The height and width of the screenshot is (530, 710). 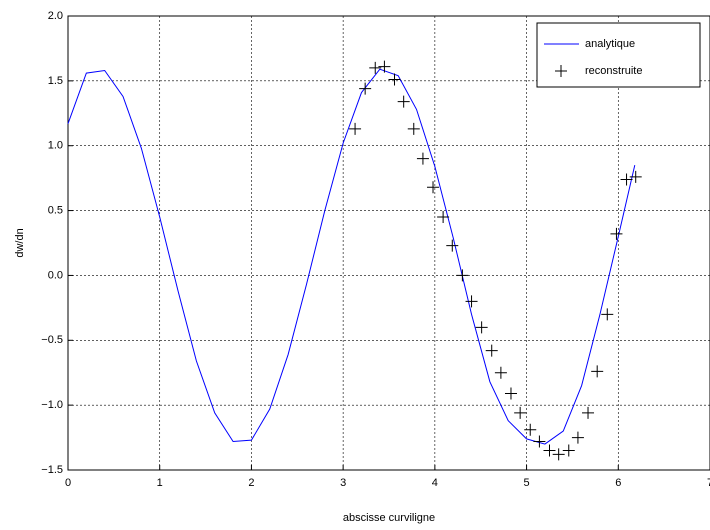 What do you see at coordinates (618, 483) in the screenshot?
I see `x-tick-label: 6` at bounding box center [618, 483].